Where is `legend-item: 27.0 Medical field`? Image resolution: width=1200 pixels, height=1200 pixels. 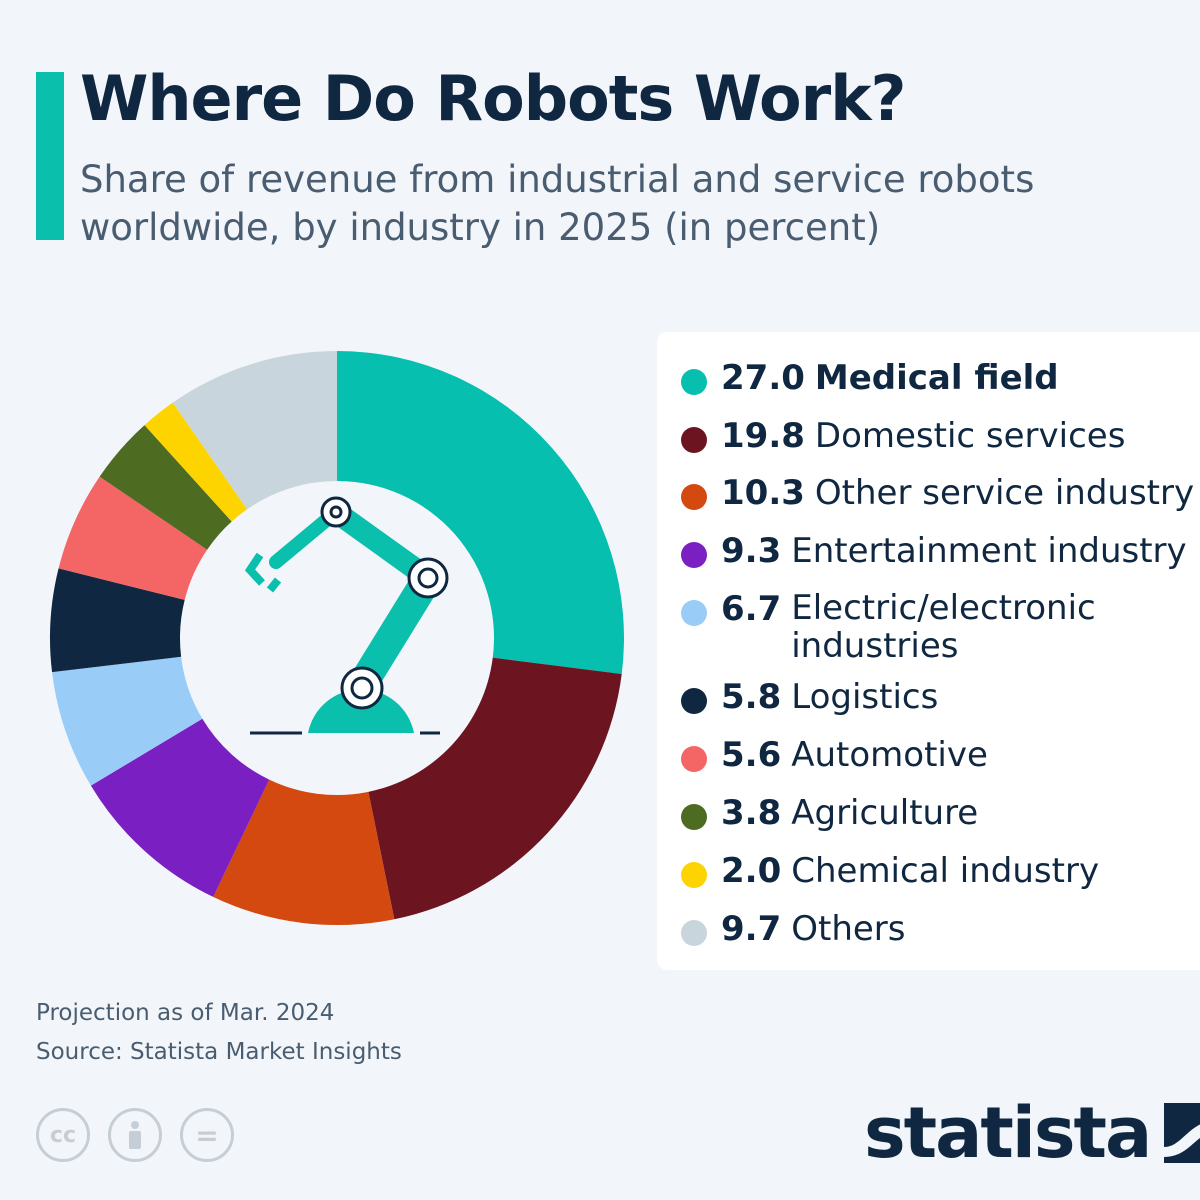
legend-item: 27.0 Medical field is located at coordinates (870, 378).